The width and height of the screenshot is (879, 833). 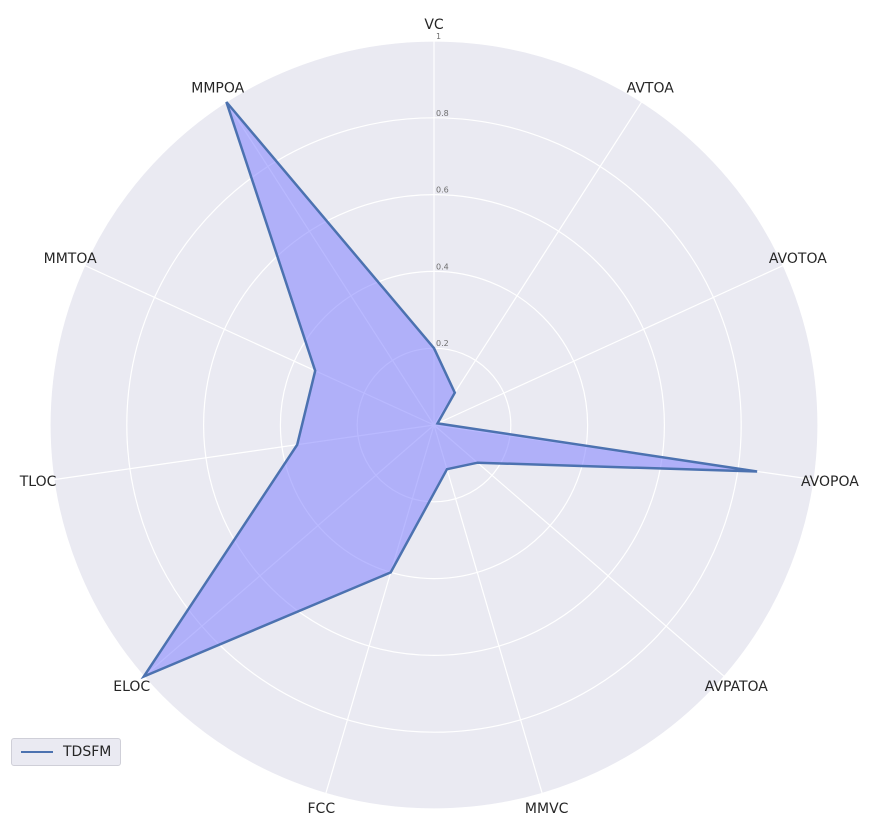 I want to click on legend-label: TDSFM, so click(x=87, y=752).